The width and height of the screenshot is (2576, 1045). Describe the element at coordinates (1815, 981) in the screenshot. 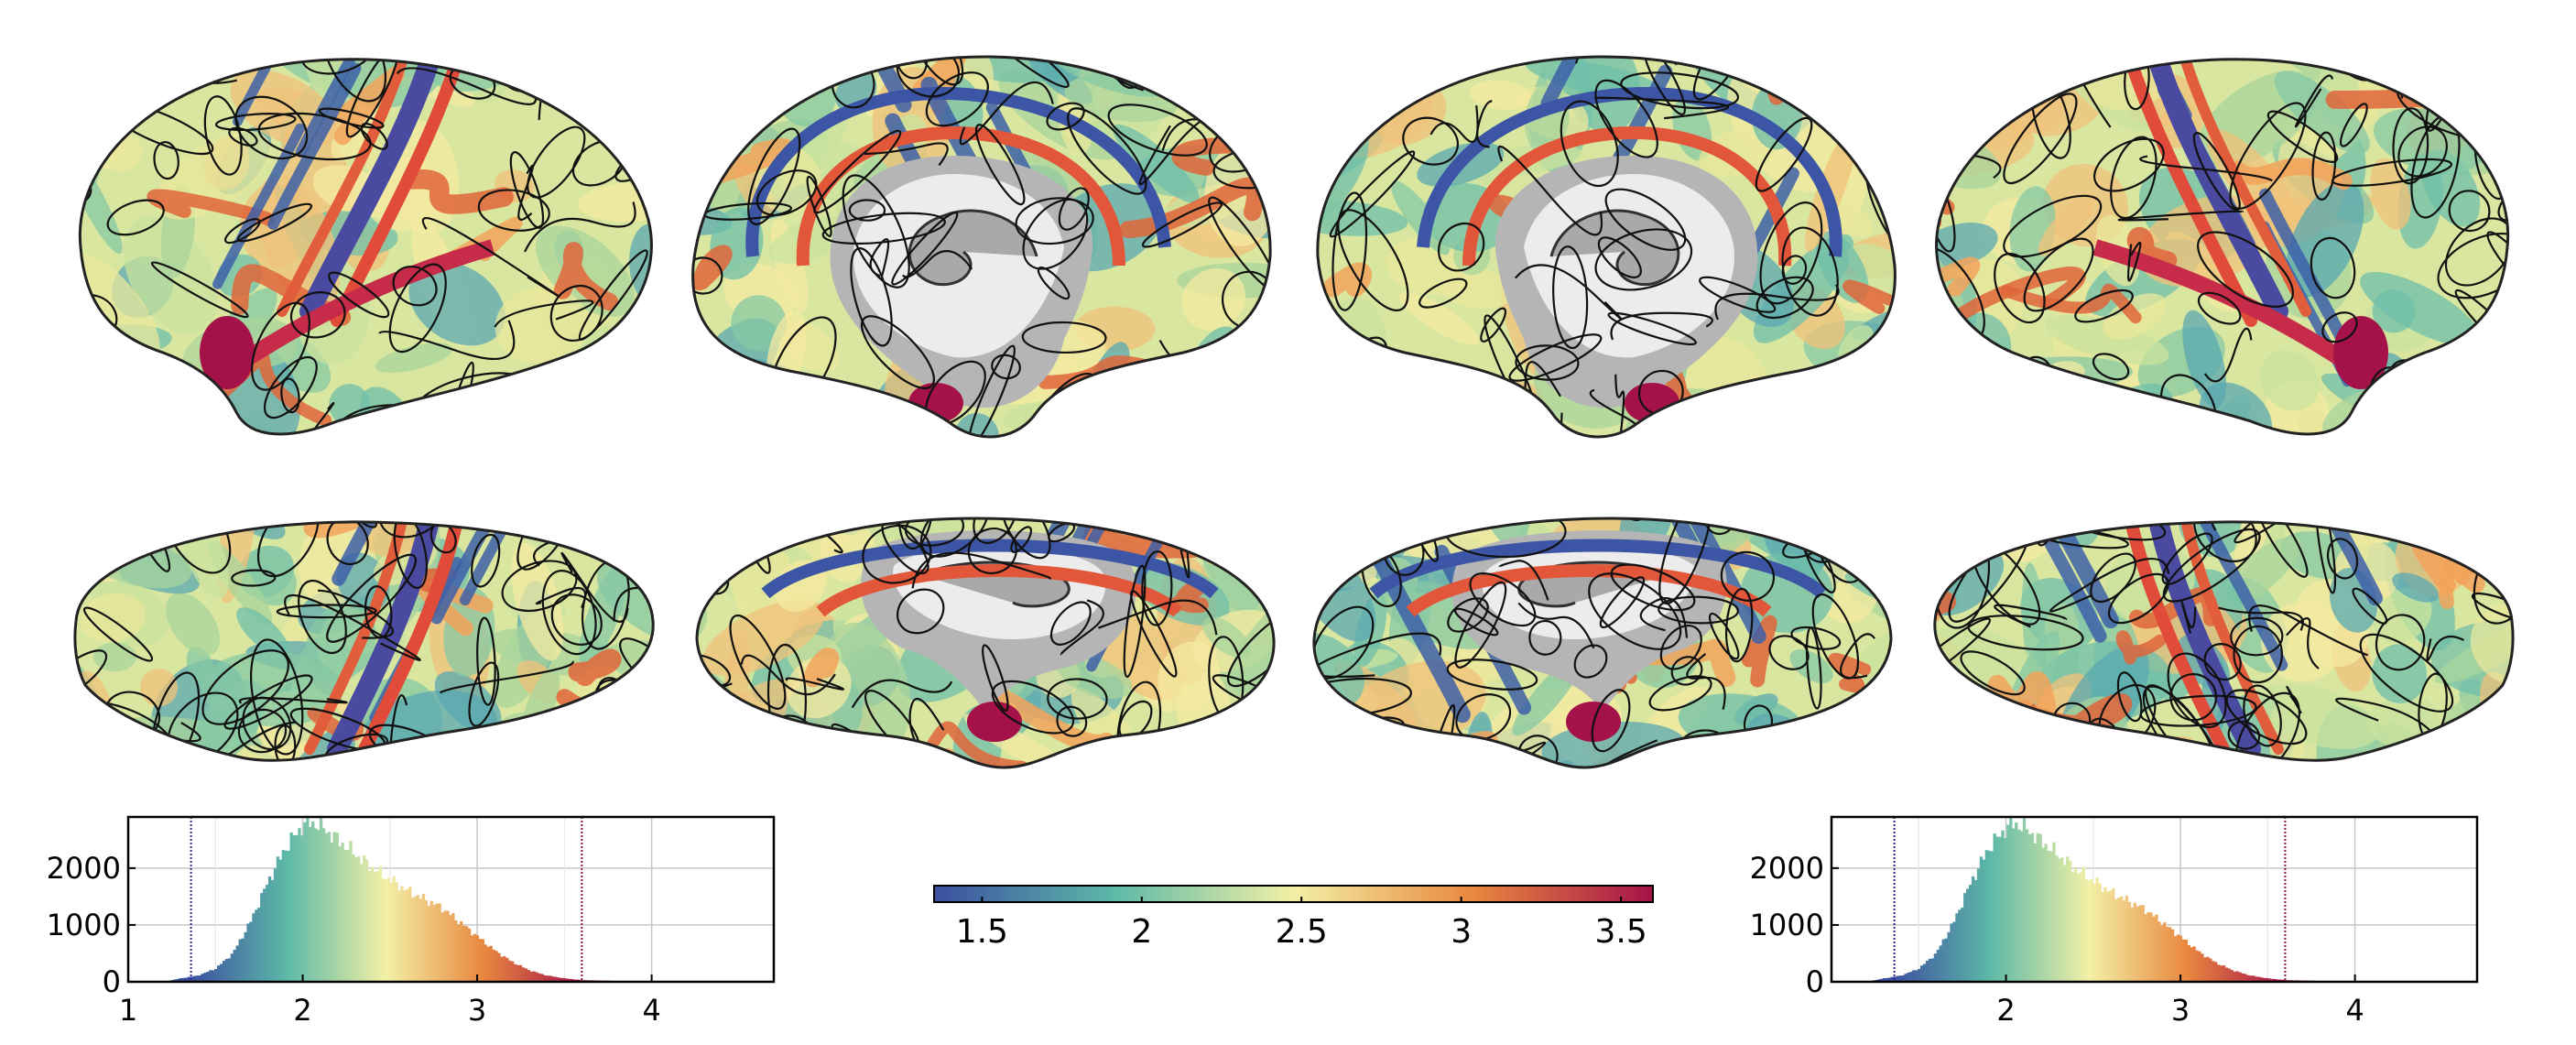

I see `y-tick-label: 0` at that location.